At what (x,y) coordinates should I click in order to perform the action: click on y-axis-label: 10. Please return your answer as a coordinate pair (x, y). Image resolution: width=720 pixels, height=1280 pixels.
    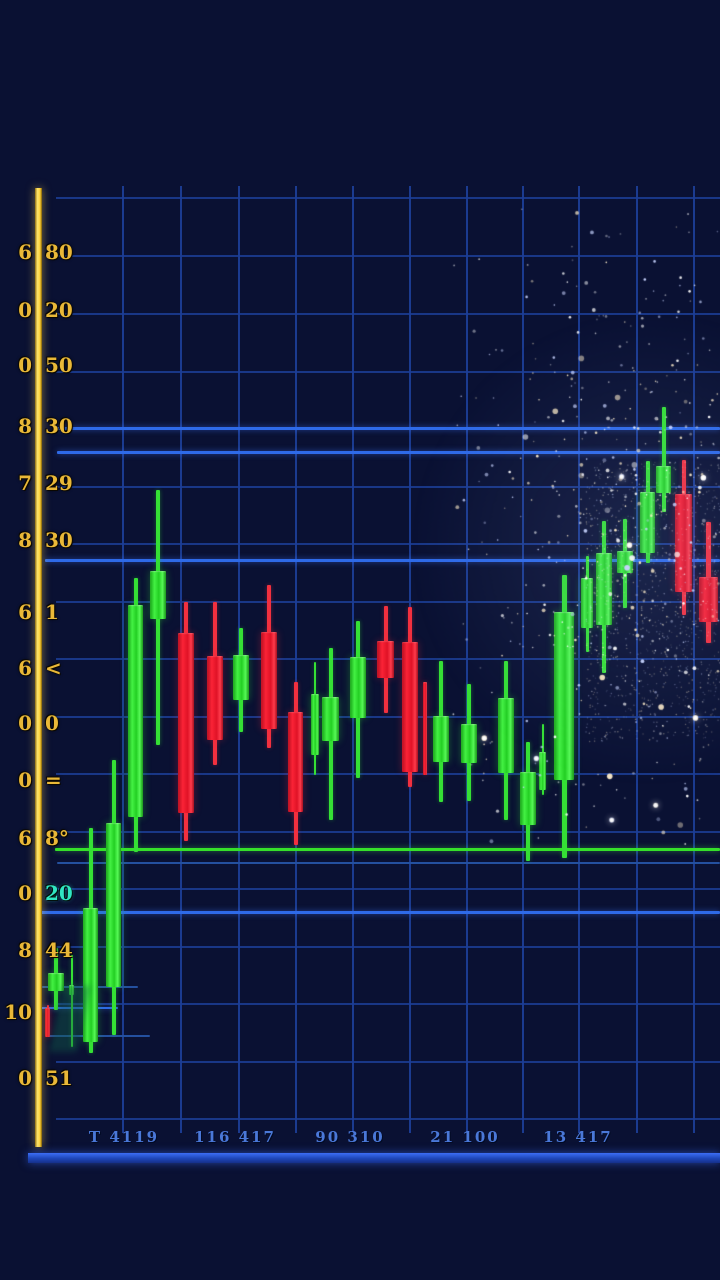
    Looking at the image, I should click on (48, 1012).